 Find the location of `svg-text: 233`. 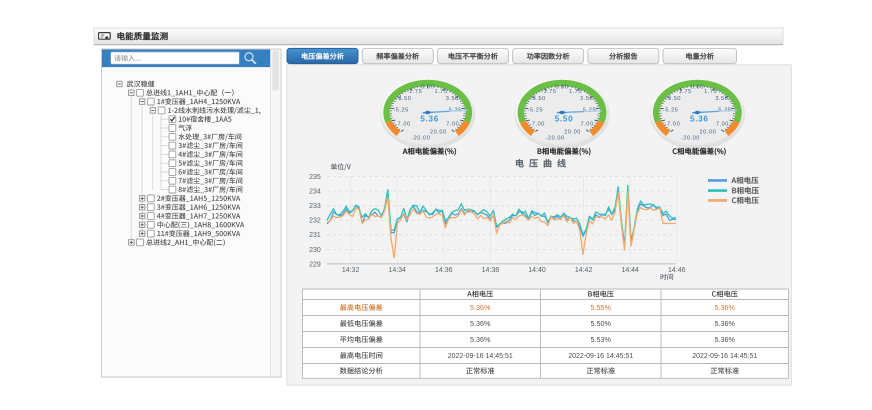

svg-text: 233 is located at coordinates (315, 206).